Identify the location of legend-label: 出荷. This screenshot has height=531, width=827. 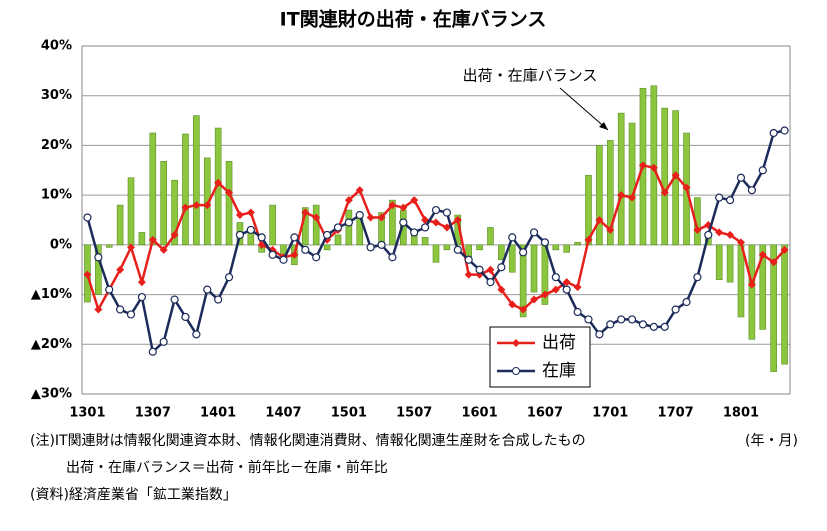
(559, 343).